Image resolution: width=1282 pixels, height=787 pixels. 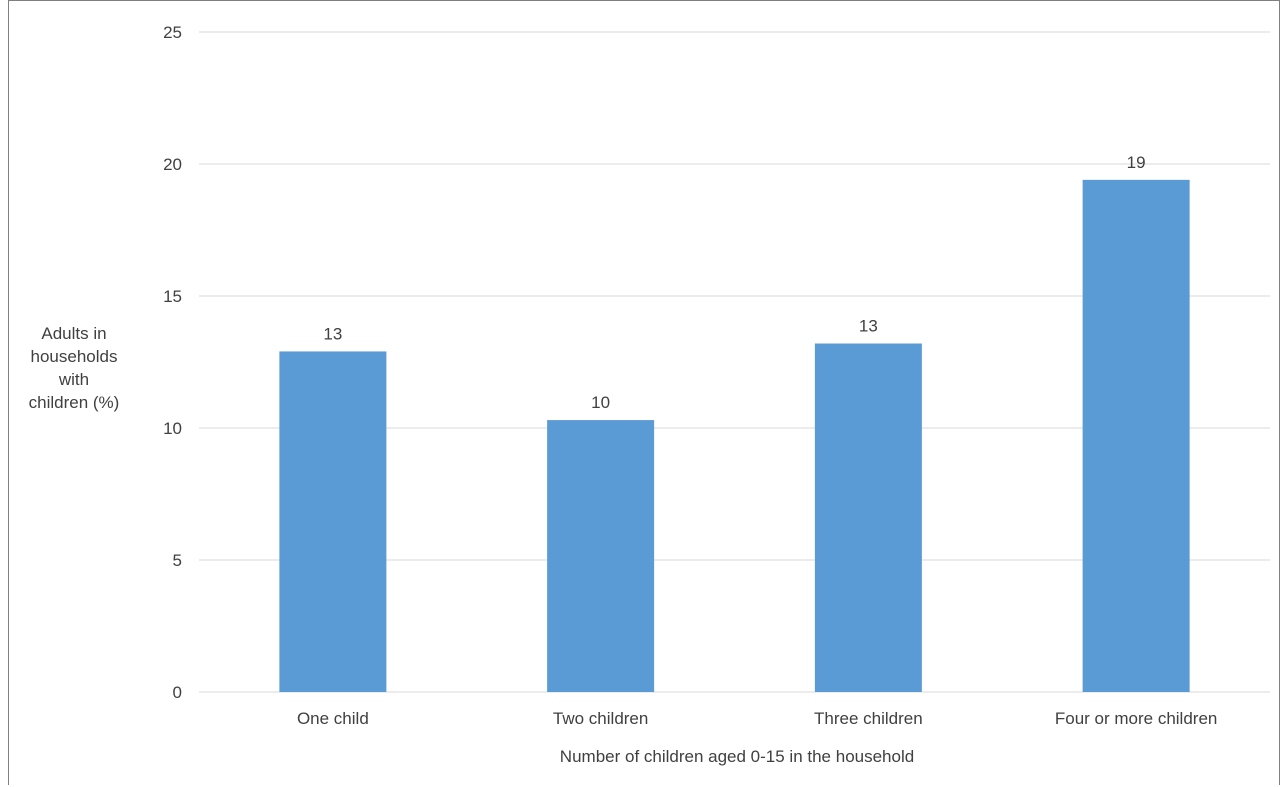 I want to click on y-axis-title-line: Adults in, so click(x=73, y=333).